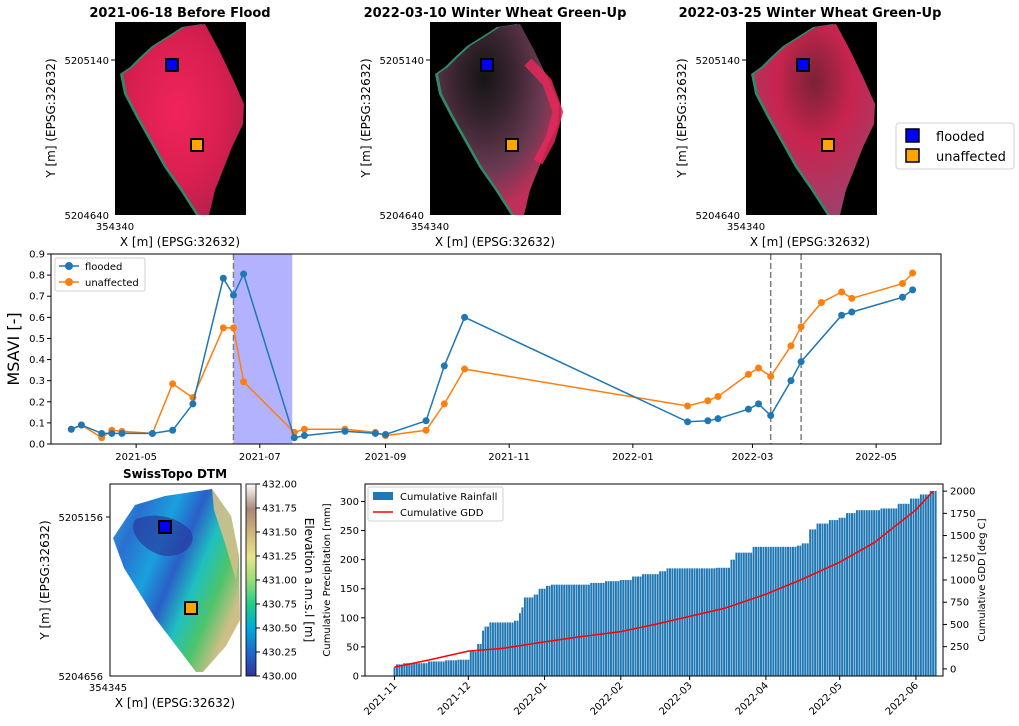  What do you see at coordinates (352, 647) in the screenshot?
I see `rain-ytick-label: 50` at bounding box center [352, 647].